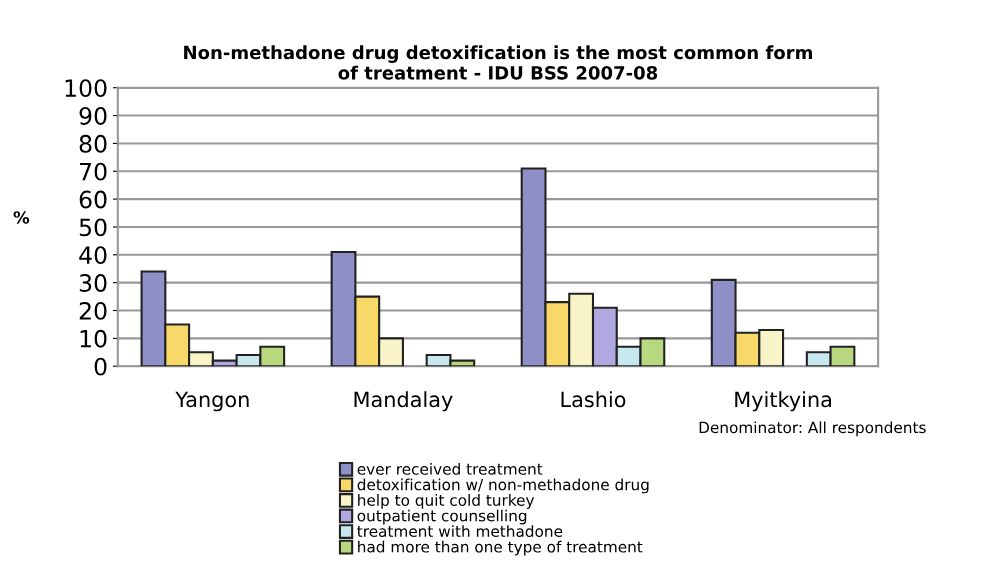 This screenshot has height=566, width=1007. Describe the element at coordinates (446, 501) in the screenshot. I see `legend-label: help to quit cold turkey` at that location.